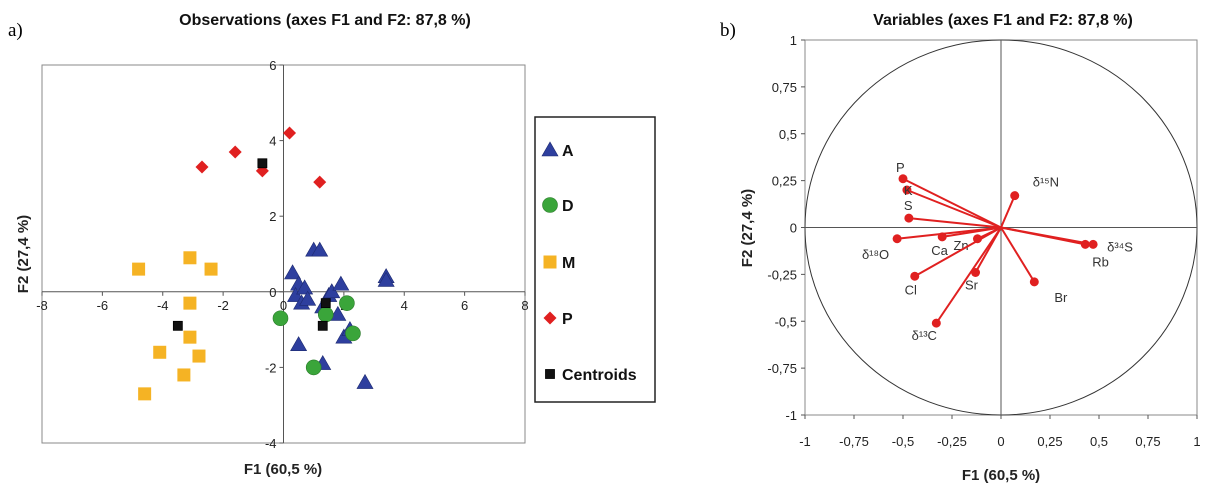  Describe the element at coordinates (924, 335) in the screenshot. I see `variable-label-c: δ¹³C` at that location.